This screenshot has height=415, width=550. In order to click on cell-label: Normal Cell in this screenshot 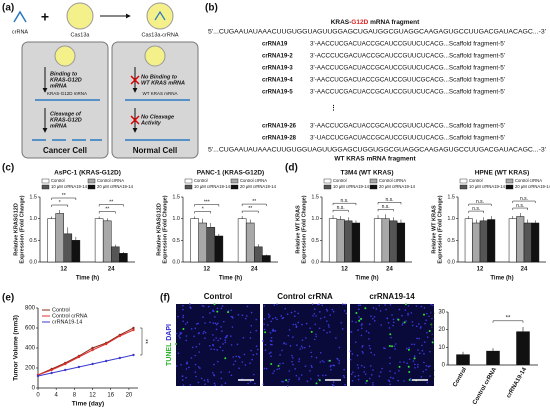, I will do `click(155, 150)`.